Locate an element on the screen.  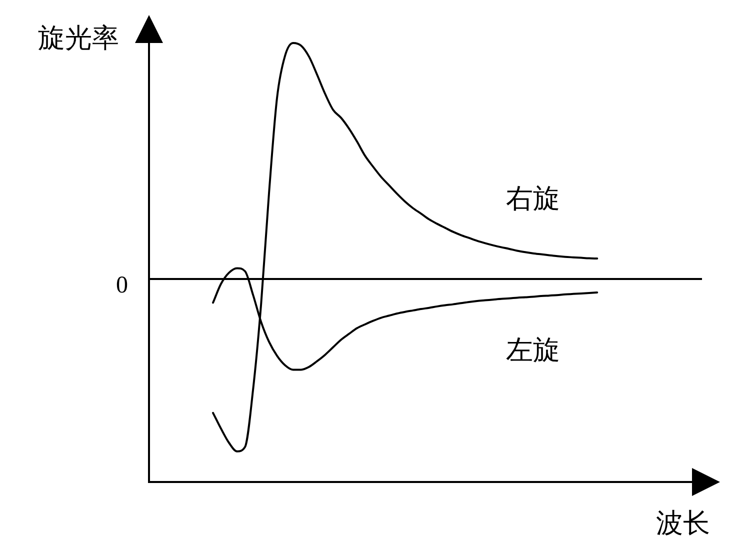
ref-line-label: 0 is located at coordinates (122, 285).